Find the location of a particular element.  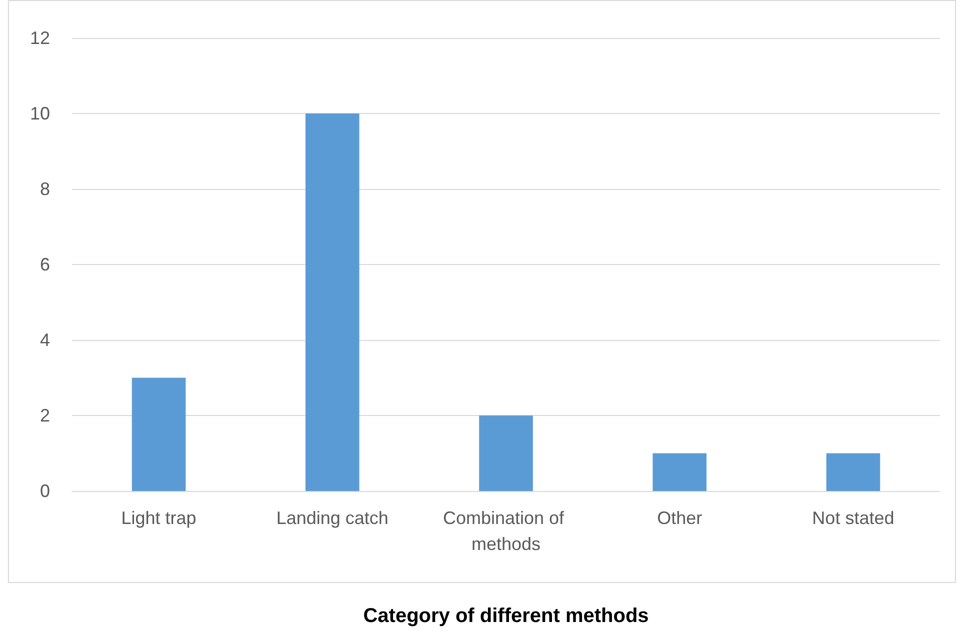

y-tick-label: 4 is located at coordinates (45, 340).